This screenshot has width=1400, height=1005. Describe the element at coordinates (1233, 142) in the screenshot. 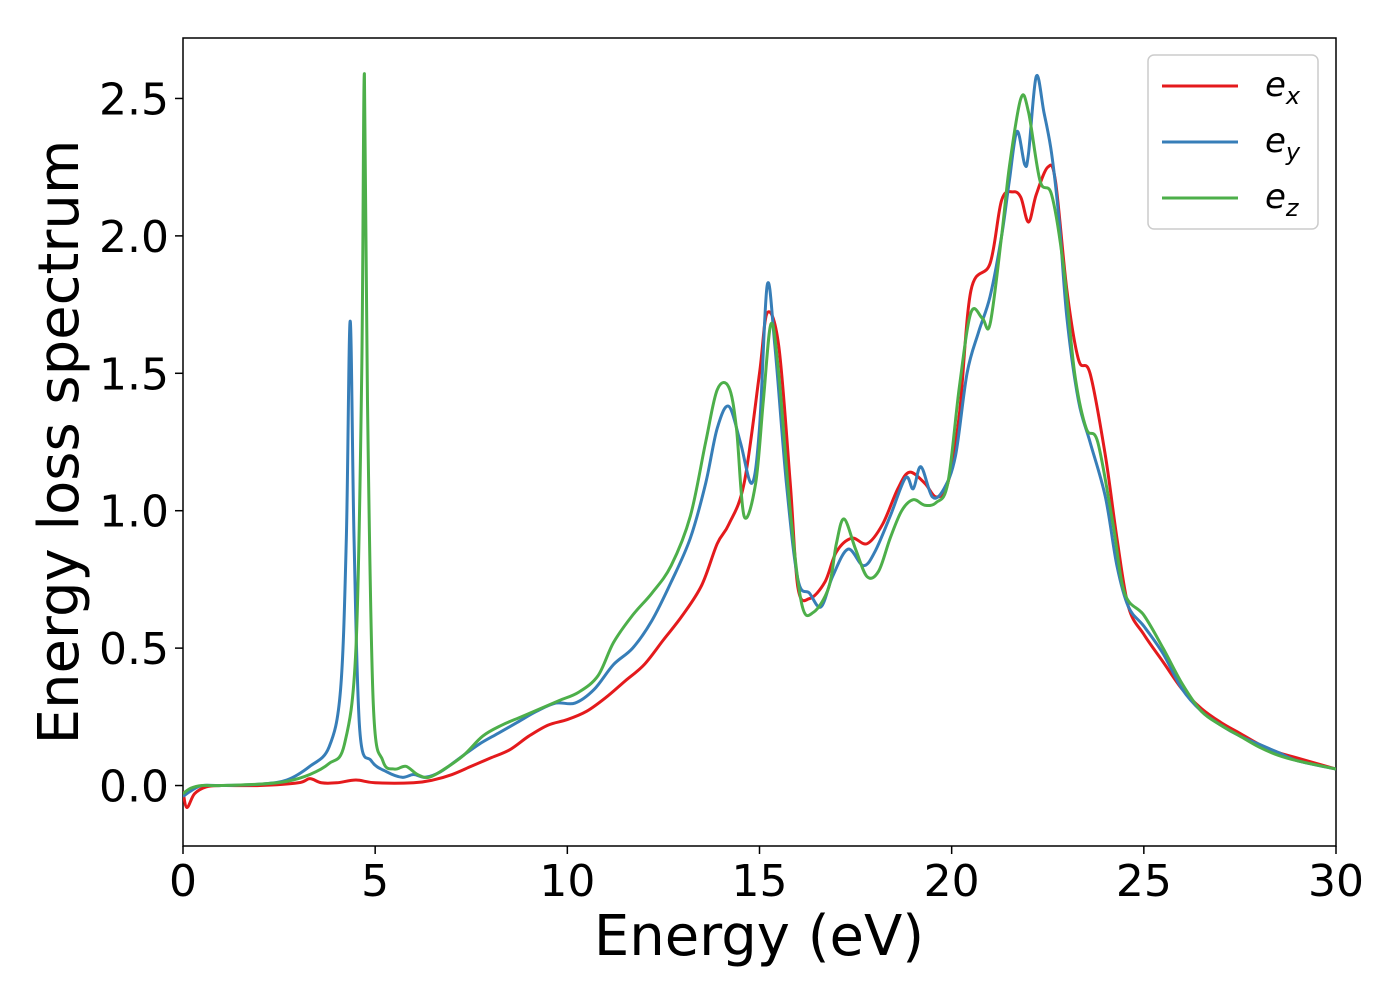

I see `legend: ex ey ez` at that location.